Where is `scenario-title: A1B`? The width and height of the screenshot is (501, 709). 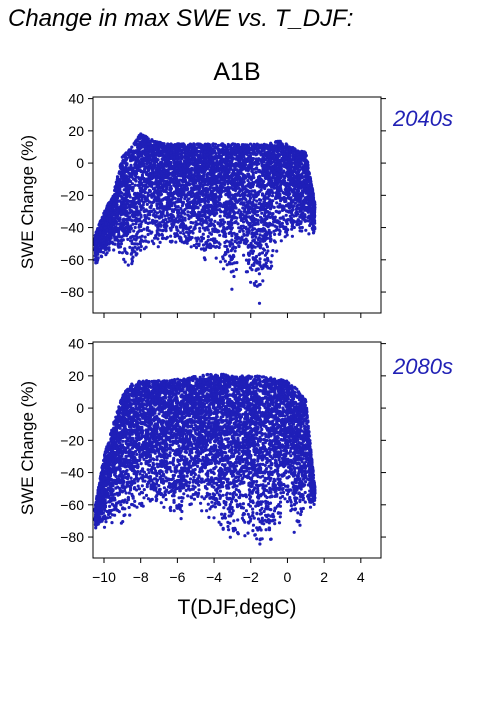
scenario-title: A1B is located at coordinates (236, 72).